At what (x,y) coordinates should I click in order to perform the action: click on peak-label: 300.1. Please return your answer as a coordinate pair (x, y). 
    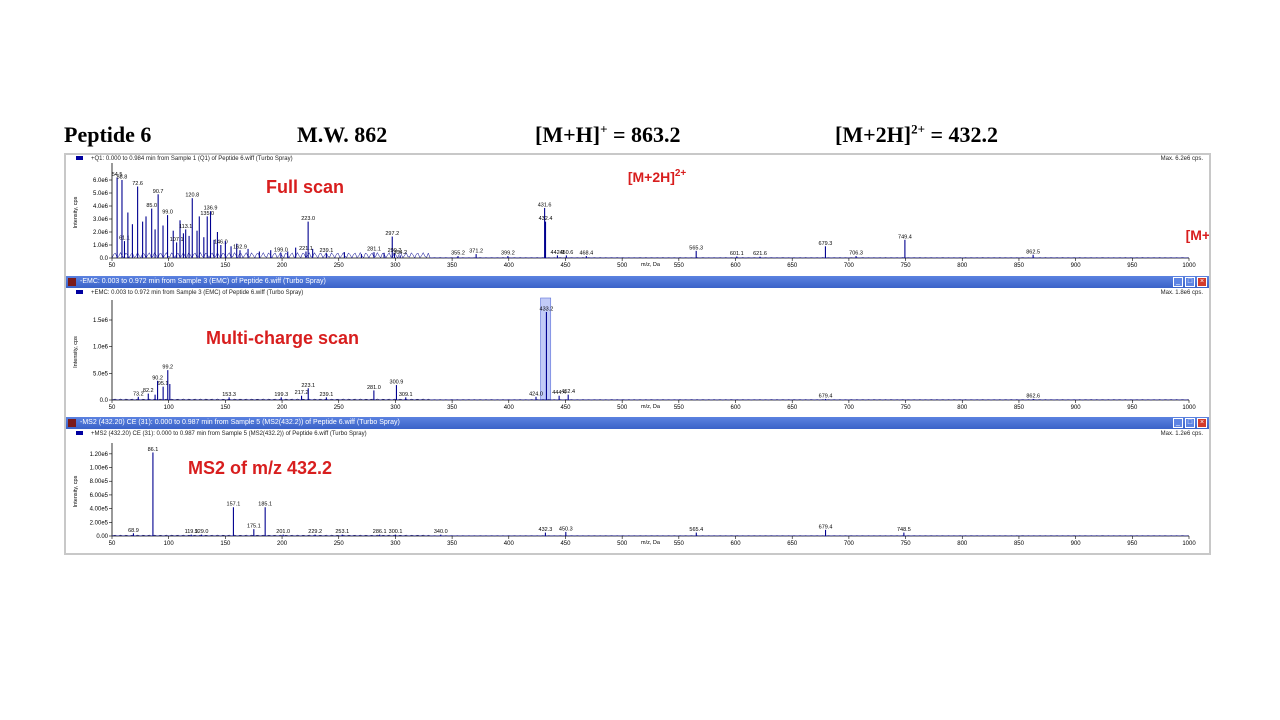
    Looking at the image, I should click on (396, 532).